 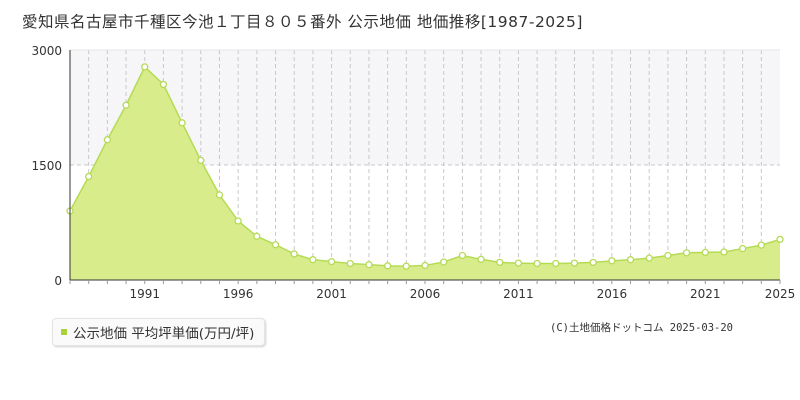 I want to click on copyright-credit: (C)土地価格ドットコム 2025-03-20, so click(x=642, y=328).